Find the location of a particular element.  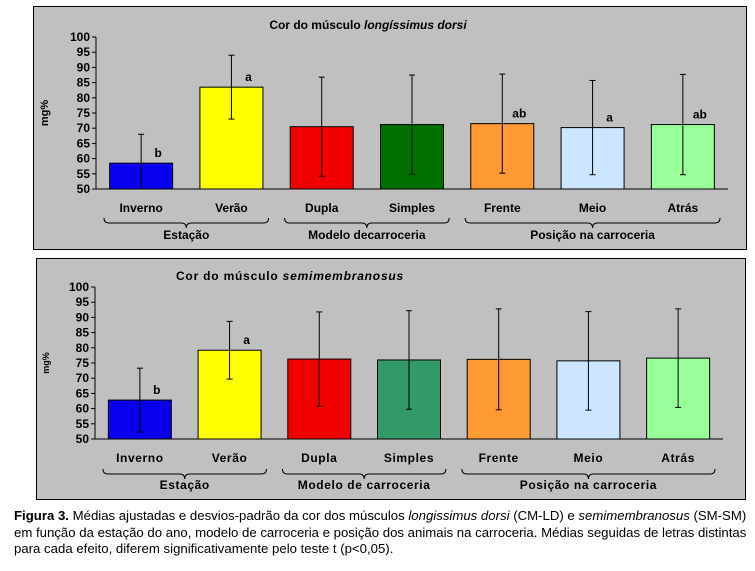

group-label: Modelo decarroceria is located at coordinates (367, 235).